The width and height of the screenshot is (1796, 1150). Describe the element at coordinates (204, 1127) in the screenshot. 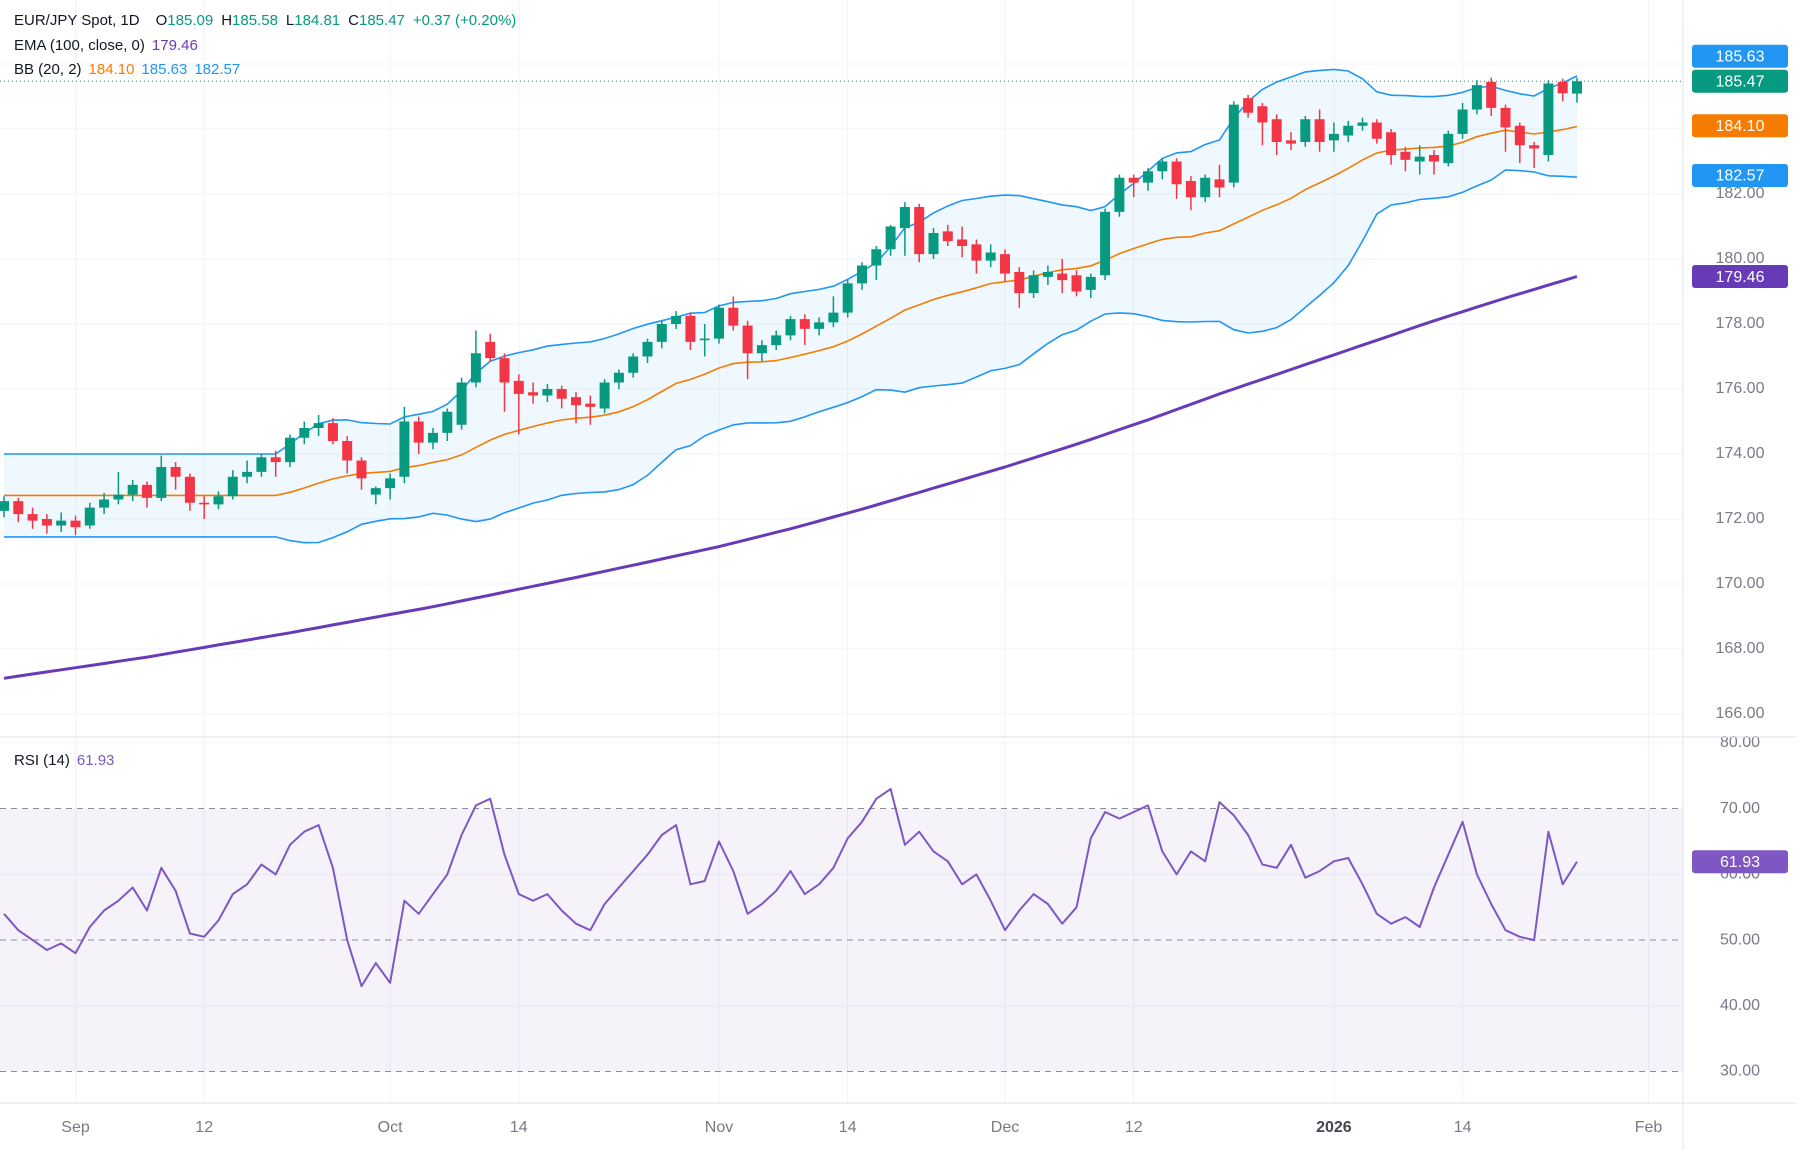

I see `time-axis-label: 12` at that location.